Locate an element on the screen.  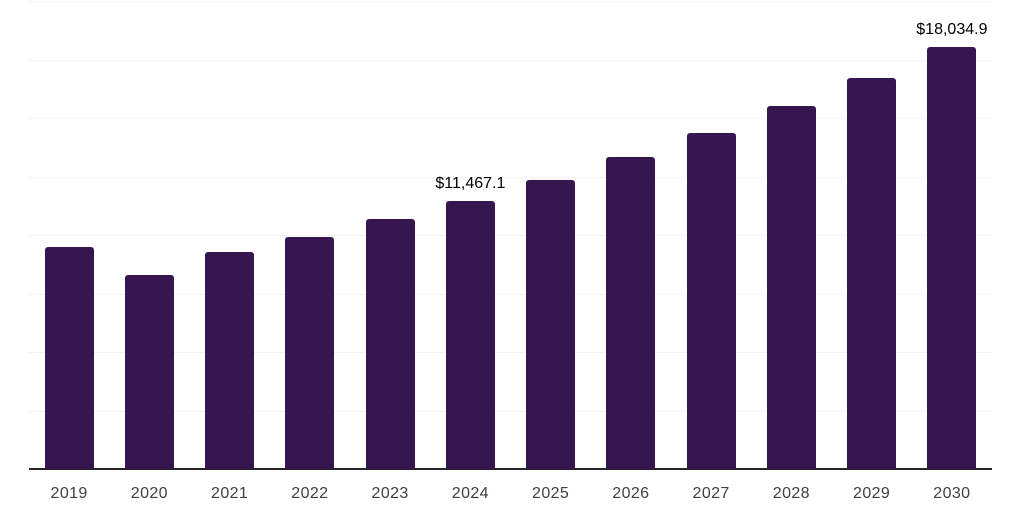
x-axis-line is located at coordinates (510, 469).